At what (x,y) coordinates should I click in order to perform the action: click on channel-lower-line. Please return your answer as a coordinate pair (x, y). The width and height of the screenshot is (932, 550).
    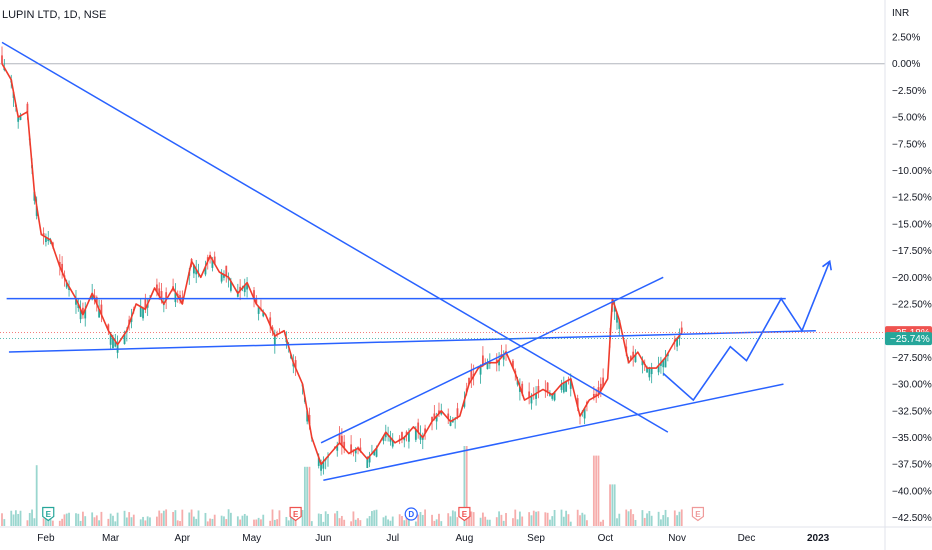
    Looking at the image, I should click on (553, 432).